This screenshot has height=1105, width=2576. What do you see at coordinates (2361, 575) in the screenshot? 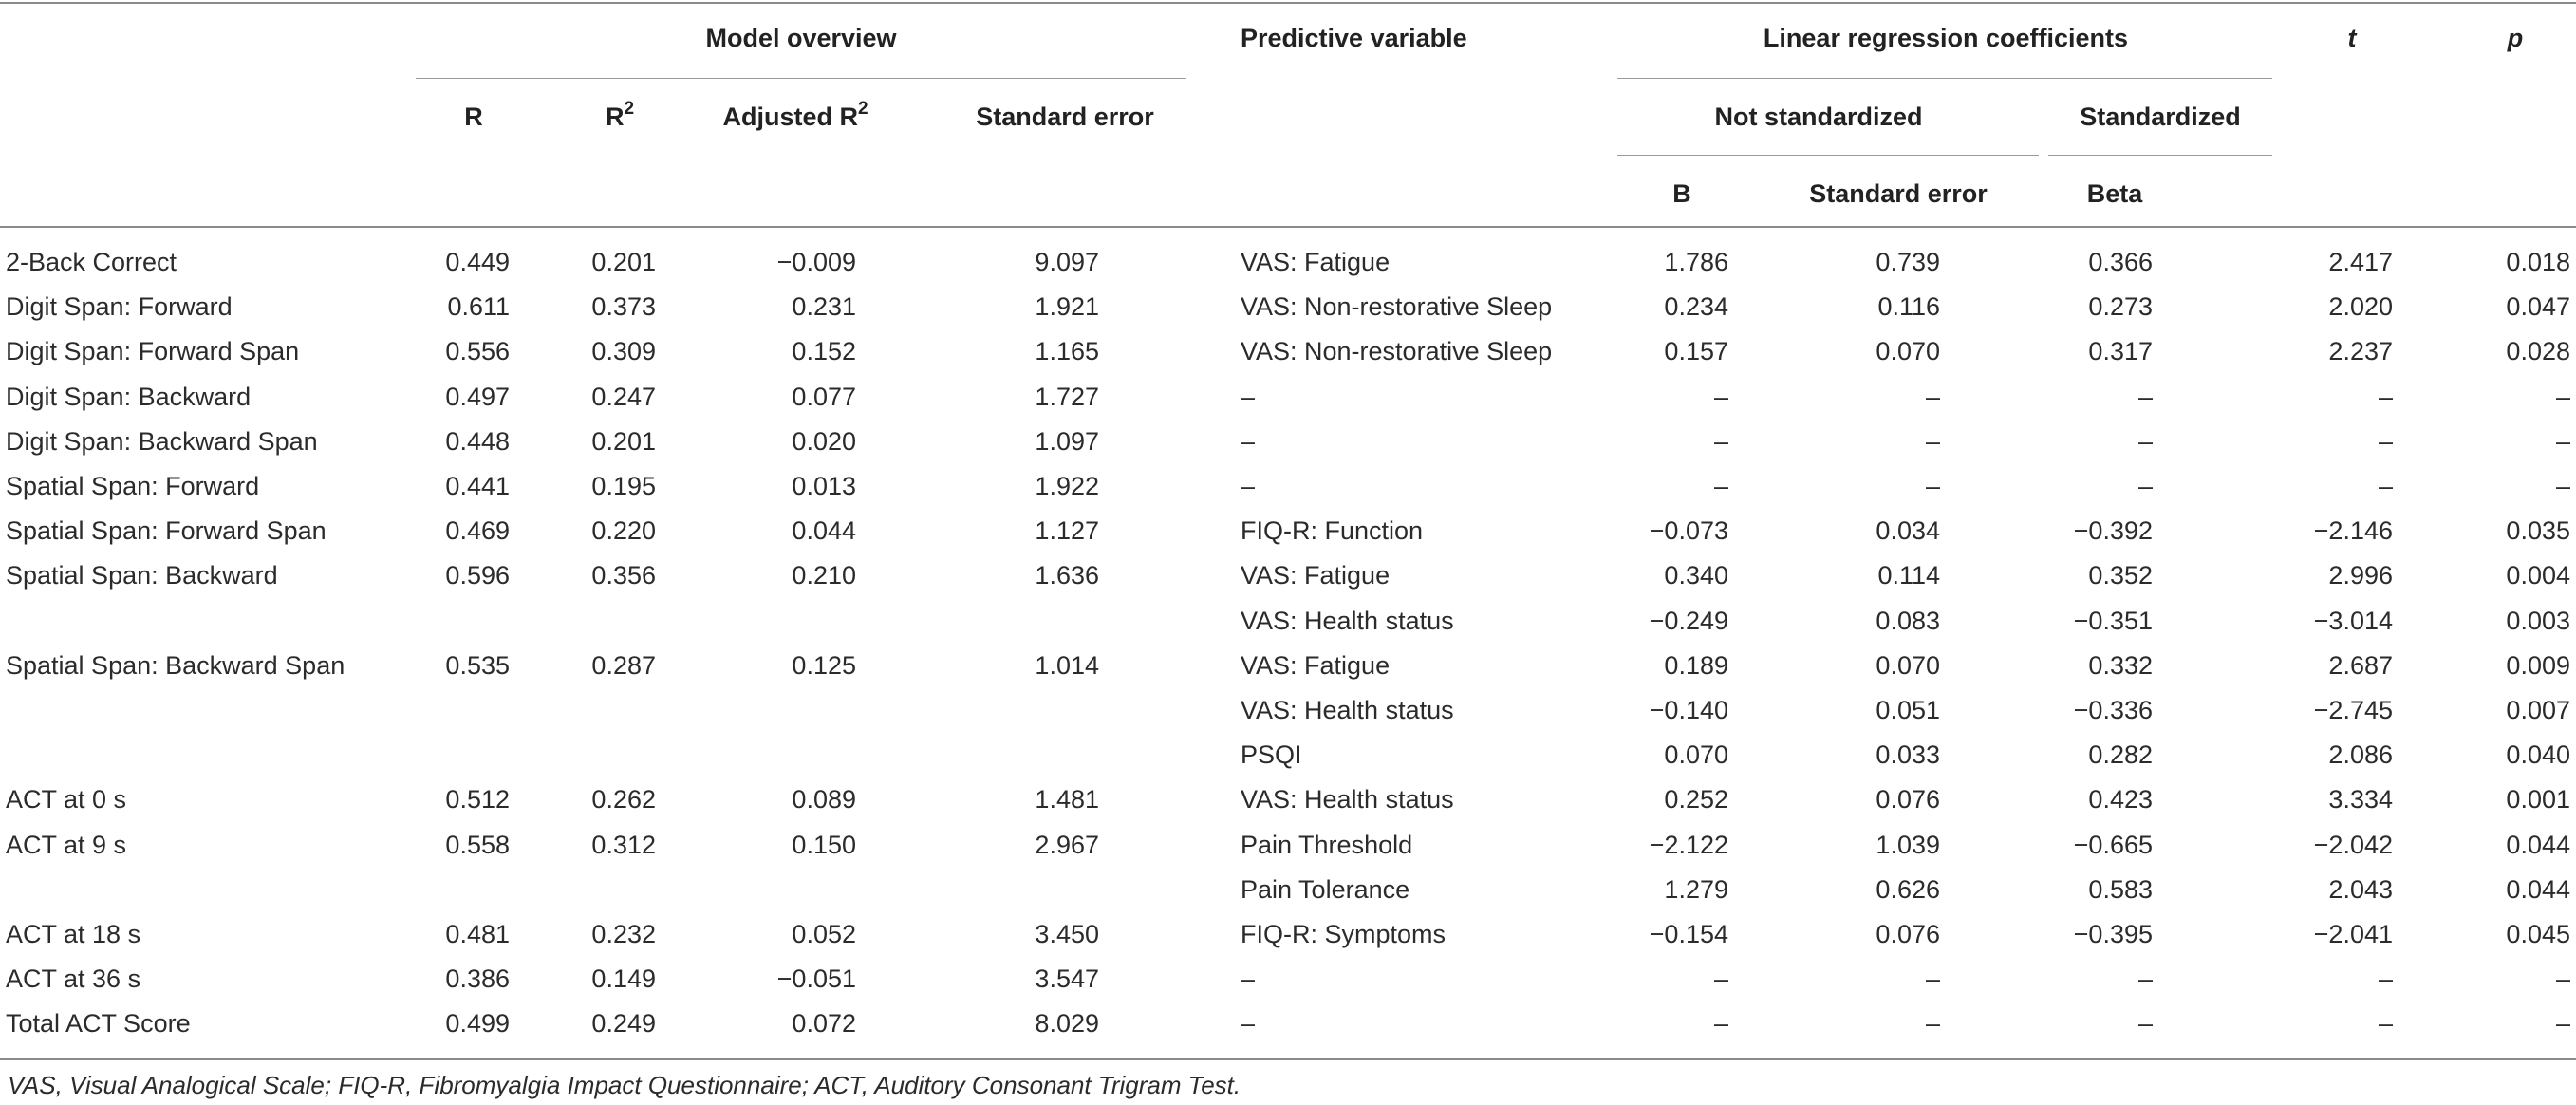
I see `cell-t: 2.996` at bounding box center [2361, 575].